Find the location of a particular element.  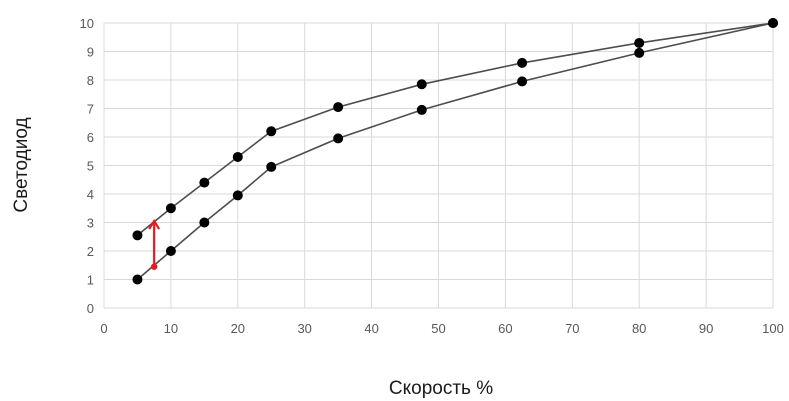

y-axis-tick-labels: 0 1 2 3 4 5 6 7 8 9 10 is located at coordinates (87, 166).